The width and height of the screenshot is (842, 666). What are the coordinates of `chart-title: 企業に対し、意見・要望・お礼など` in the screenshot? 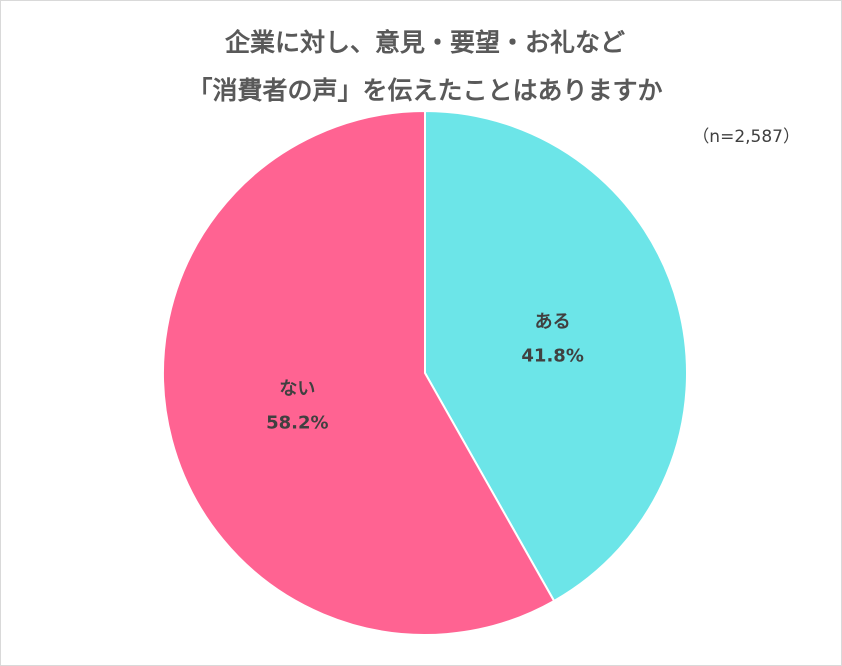 It's located at (425, 42).